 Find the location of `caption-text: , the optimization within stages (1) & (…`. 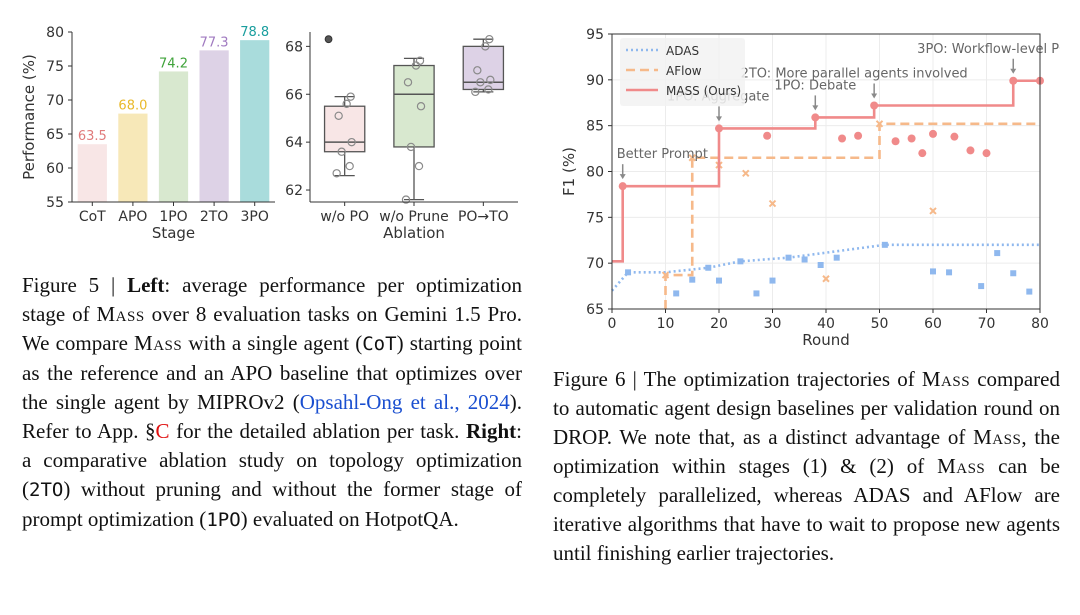

caption-text: , the optimization within stages (1) & (… is located at coordinates (807, 451).